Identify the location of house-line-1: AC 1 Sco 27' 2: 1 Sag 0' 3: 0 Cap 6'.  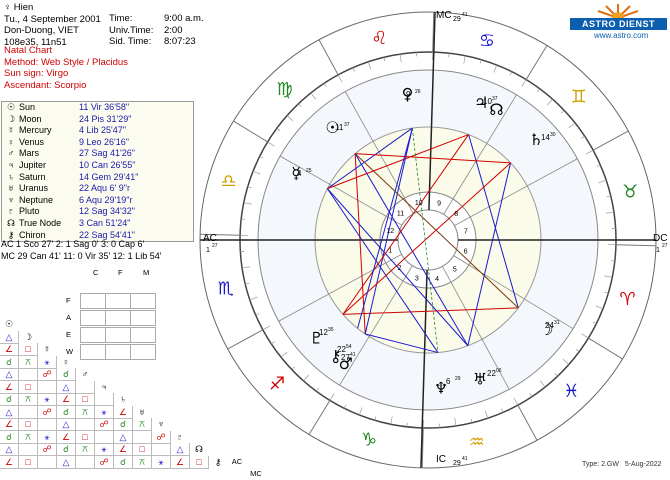
(96, 244).